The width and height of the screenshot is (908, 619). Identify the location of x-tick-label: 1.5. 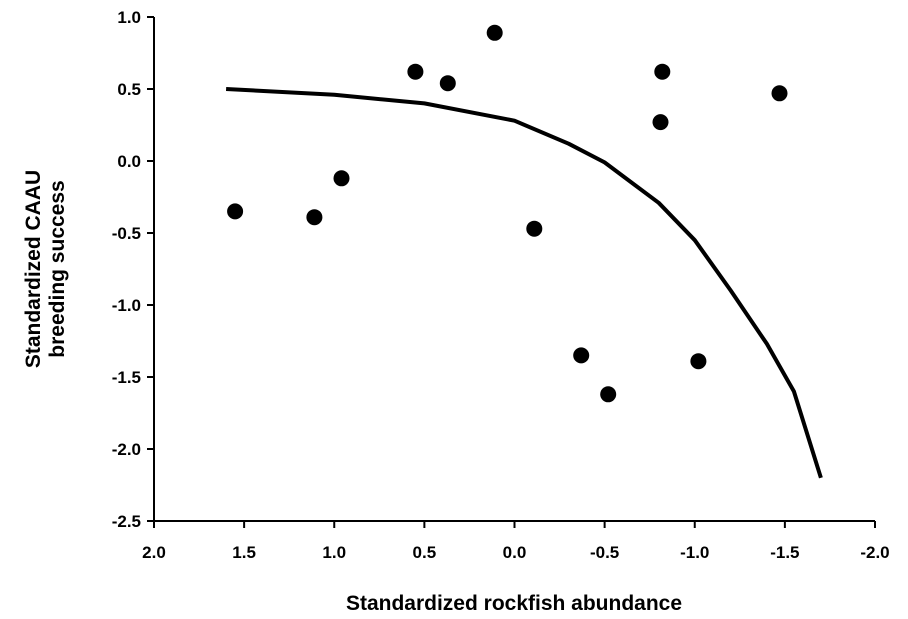
(244, 552).